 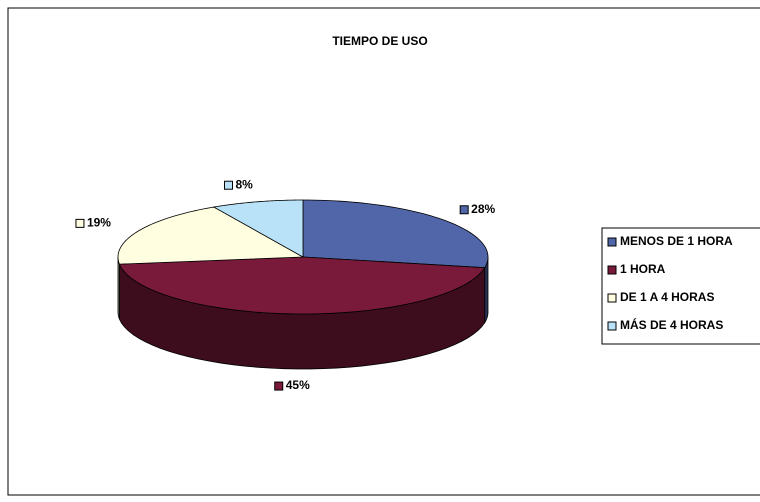 What do you see at coordinates (379, 41) in the screenshot?
I see `chart-title: TIEMPO DE USO` at bounding box center [379, 41].